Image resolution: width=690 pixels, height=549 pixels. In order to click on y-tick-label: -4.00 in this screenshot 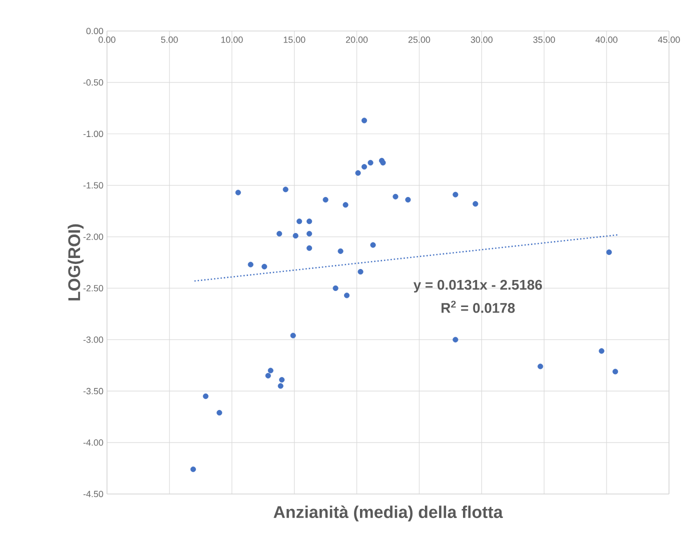, I will do `click(93, 442)`.